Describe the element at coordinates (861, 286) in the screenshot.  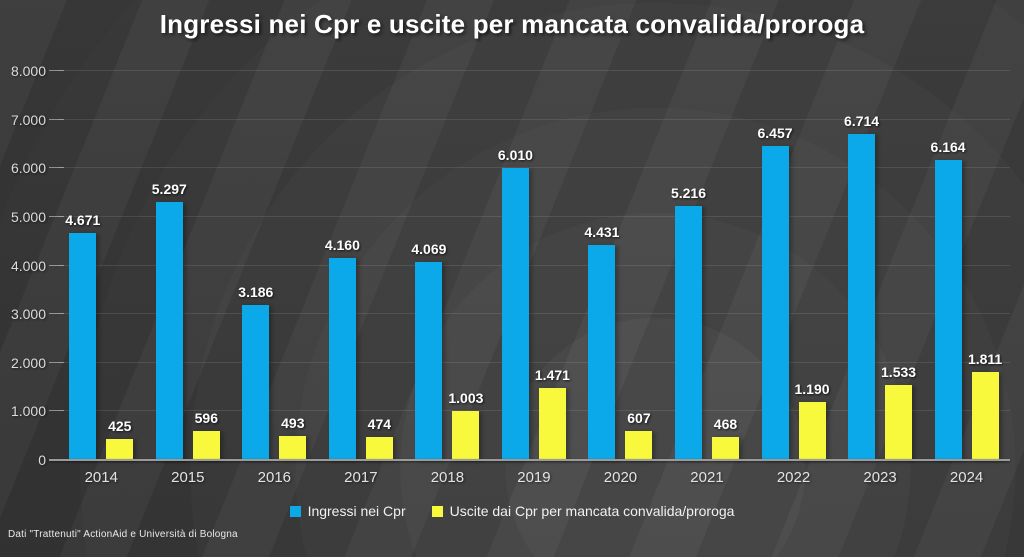
I see `bar-ingressi: 6.714` at that location.